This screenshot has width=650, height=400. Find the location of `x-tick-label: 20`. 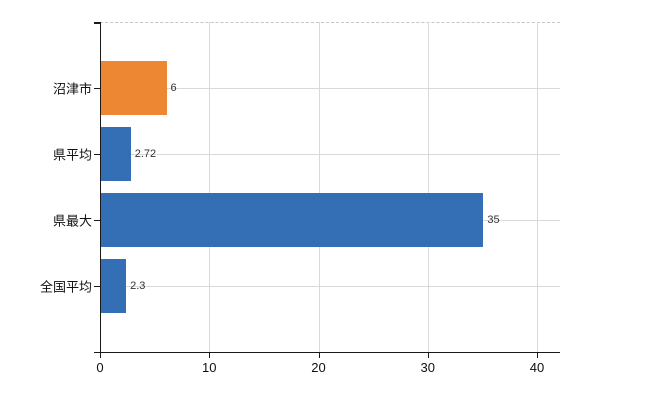

x-tick-label: 20 is located at coordinates (318, 367).